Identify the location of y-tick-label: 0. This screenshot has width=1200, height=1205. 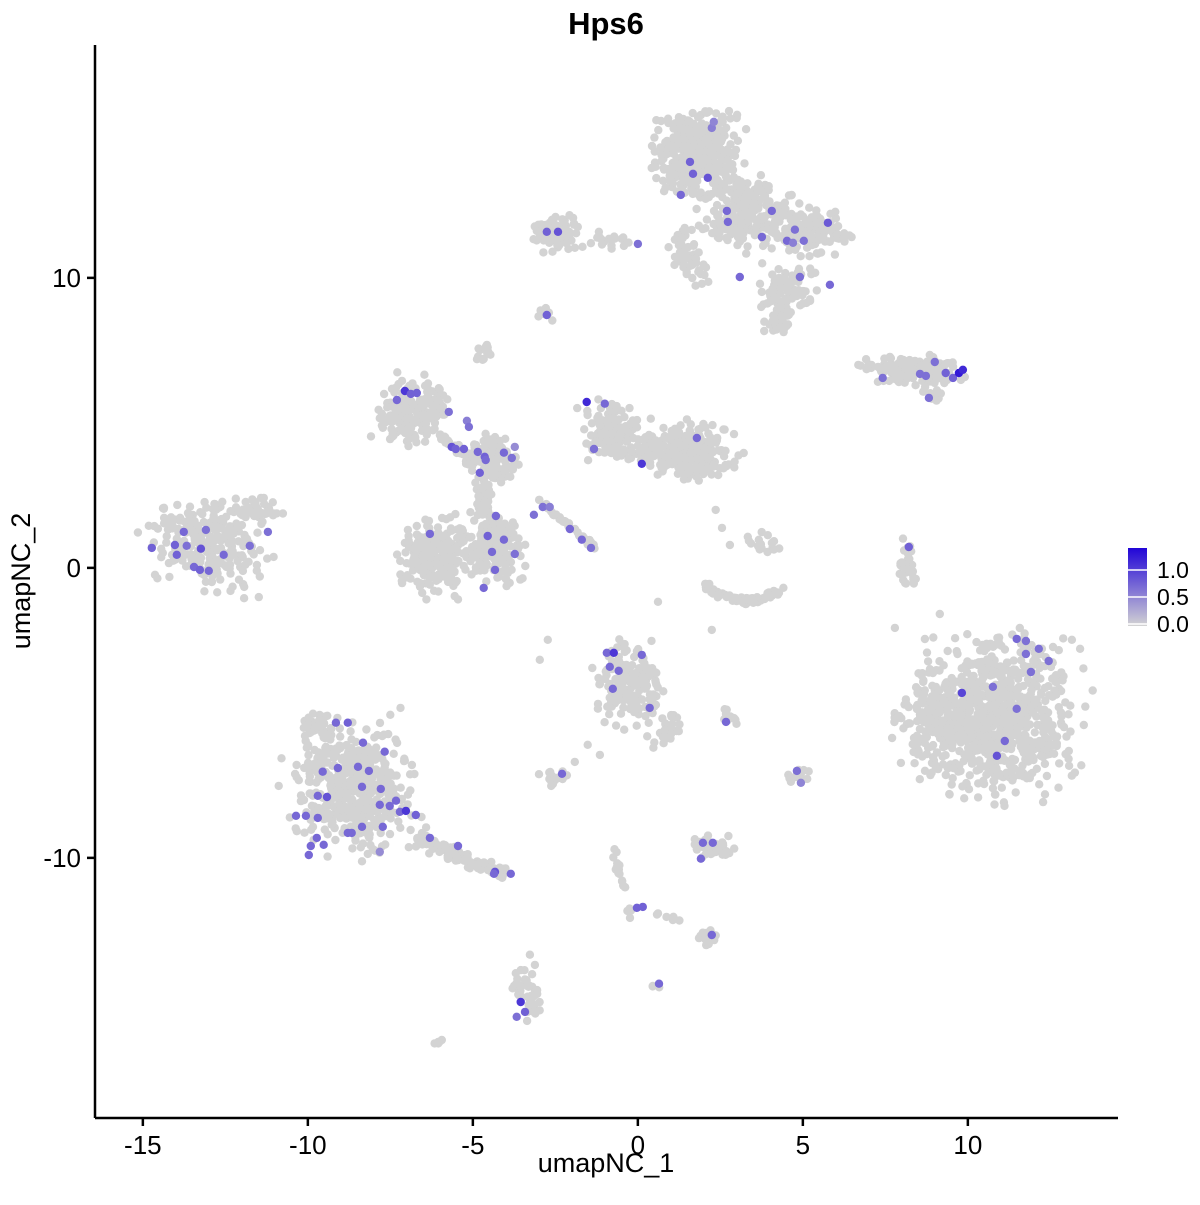
(74, 568).